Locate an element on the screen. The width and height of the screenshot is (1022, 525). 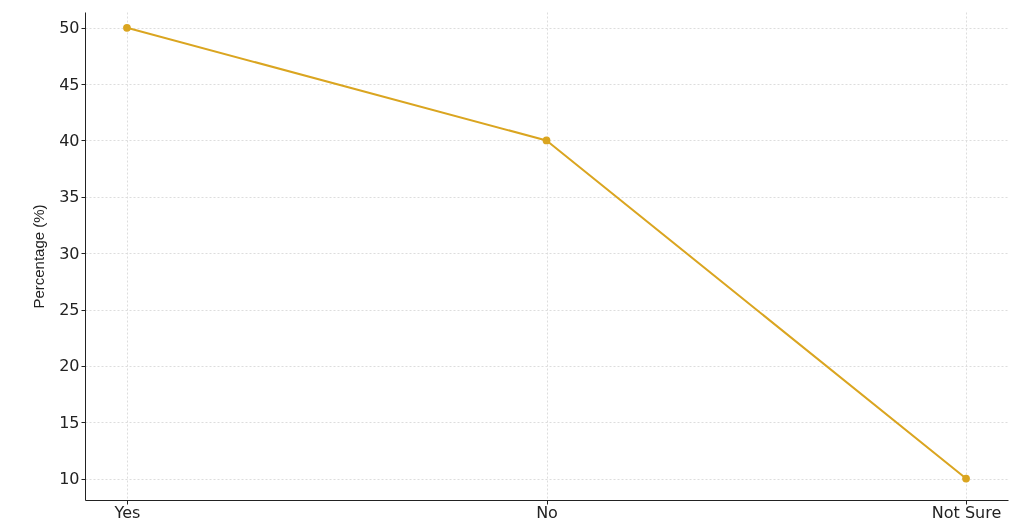
x-tick-label: No is located at coordinates (547, 512).